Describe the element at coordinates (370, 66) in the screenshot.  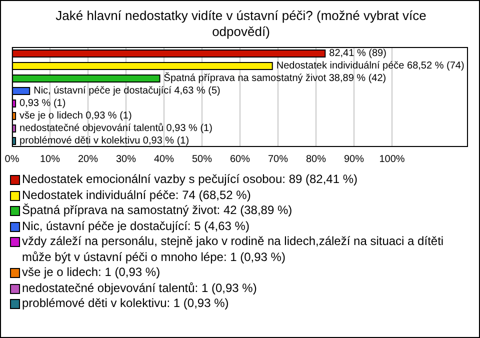
I see `data-label: Nedostatek individuální péče 68,52 % (74)` at that location.